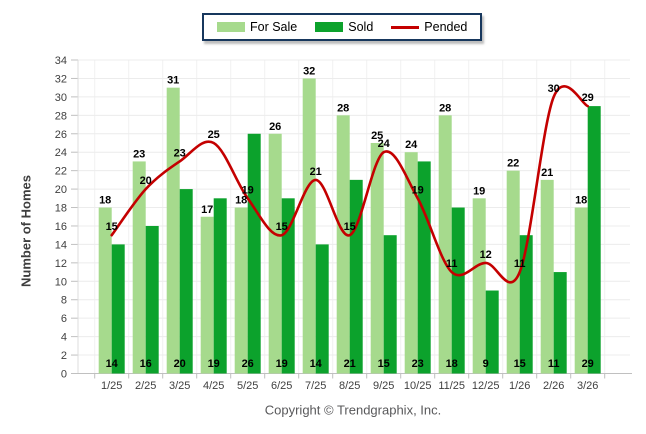 This screenshot has height=434, width=646. What do you see at coordinates (247, 386) in the screenshot?
I see `x-tick-label: 5/25` at bounding box center [247, 386].